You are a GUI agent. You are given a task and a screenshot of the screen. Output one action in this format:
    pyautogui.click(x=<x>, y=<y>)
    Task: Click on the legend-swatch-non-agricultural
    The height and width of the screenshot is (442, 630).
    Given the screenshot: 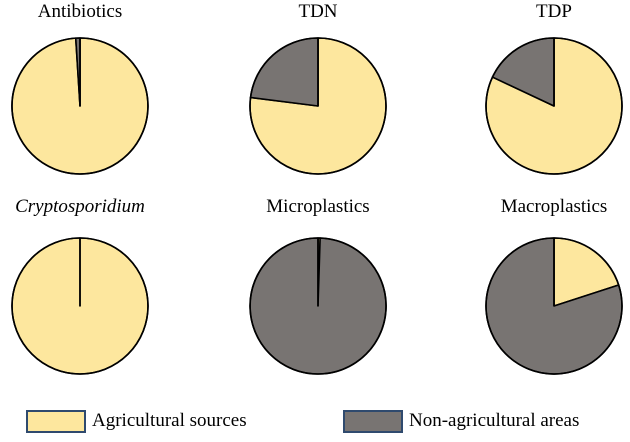 What is the action you would take?
    pyautogui.click(x=373, y=421)
    